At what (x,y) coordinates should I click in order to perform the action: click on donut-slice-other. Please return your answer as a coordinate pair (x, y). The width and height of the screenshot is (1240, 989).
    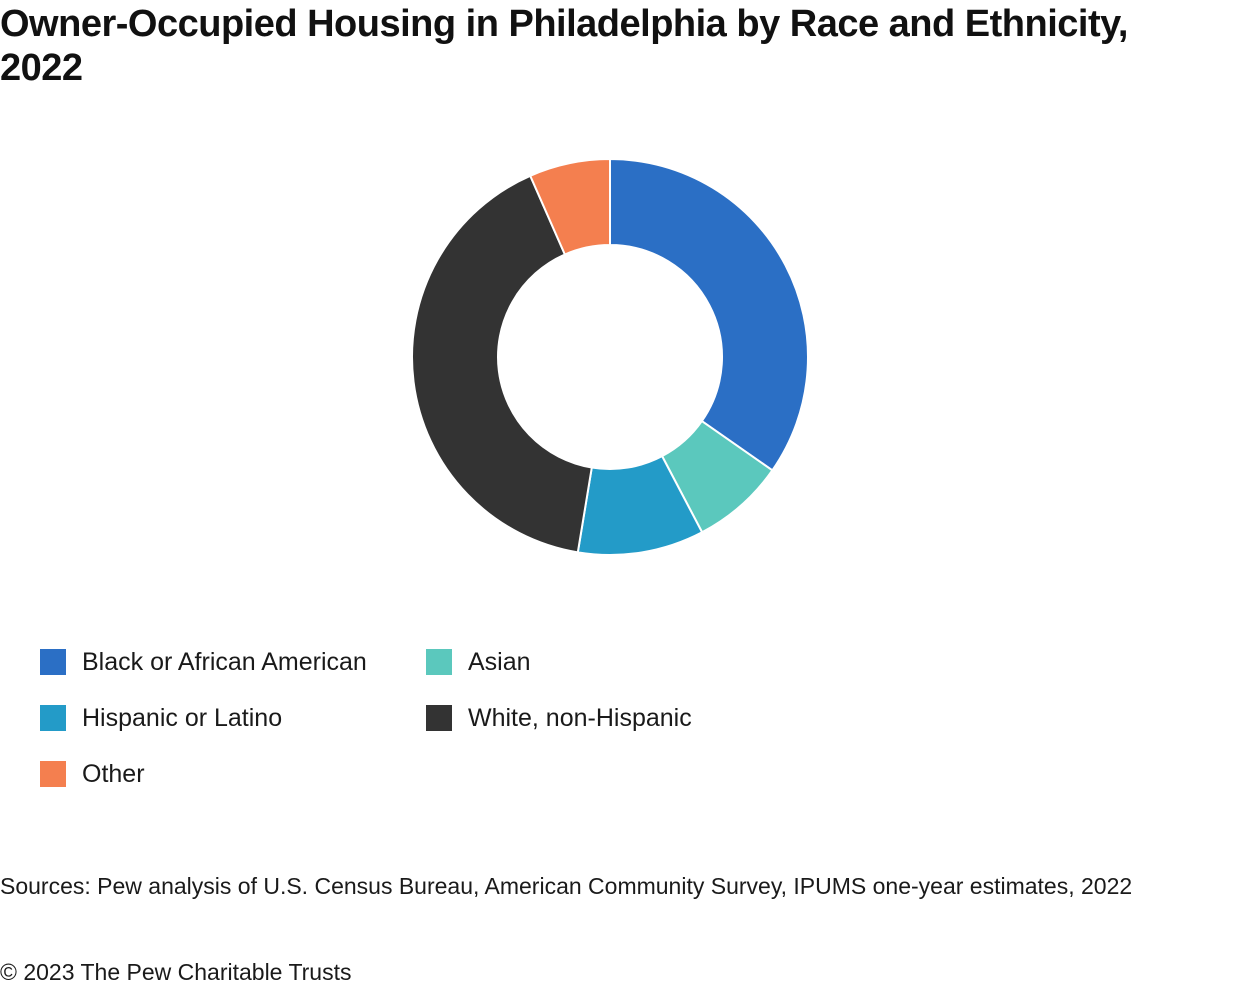
    Looking at the image, I should click on (569, 206).